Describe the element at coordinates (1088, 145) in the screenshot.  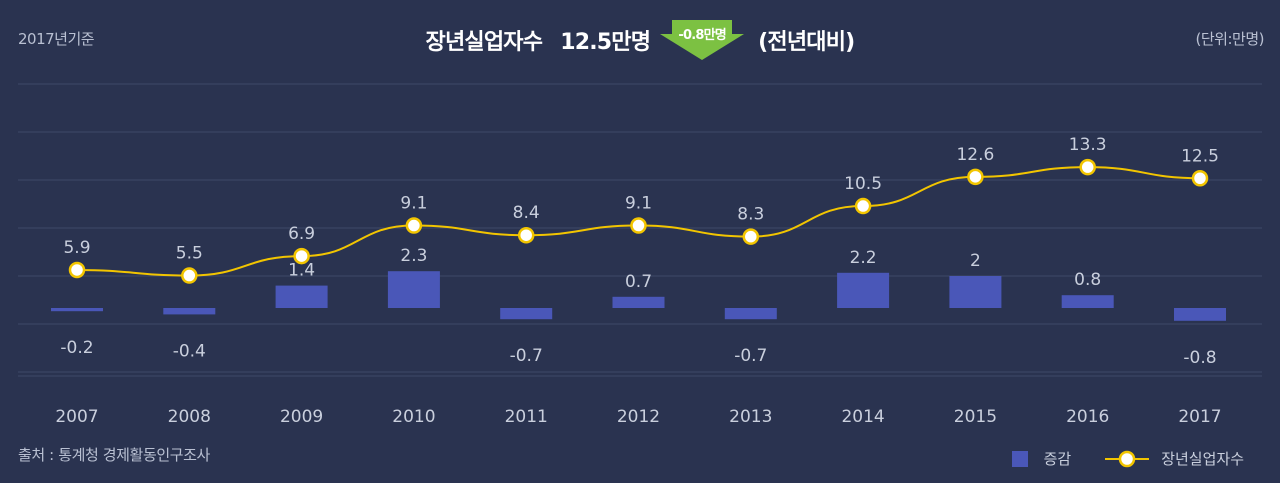
I see `line-value-label: 13.3` at that location.